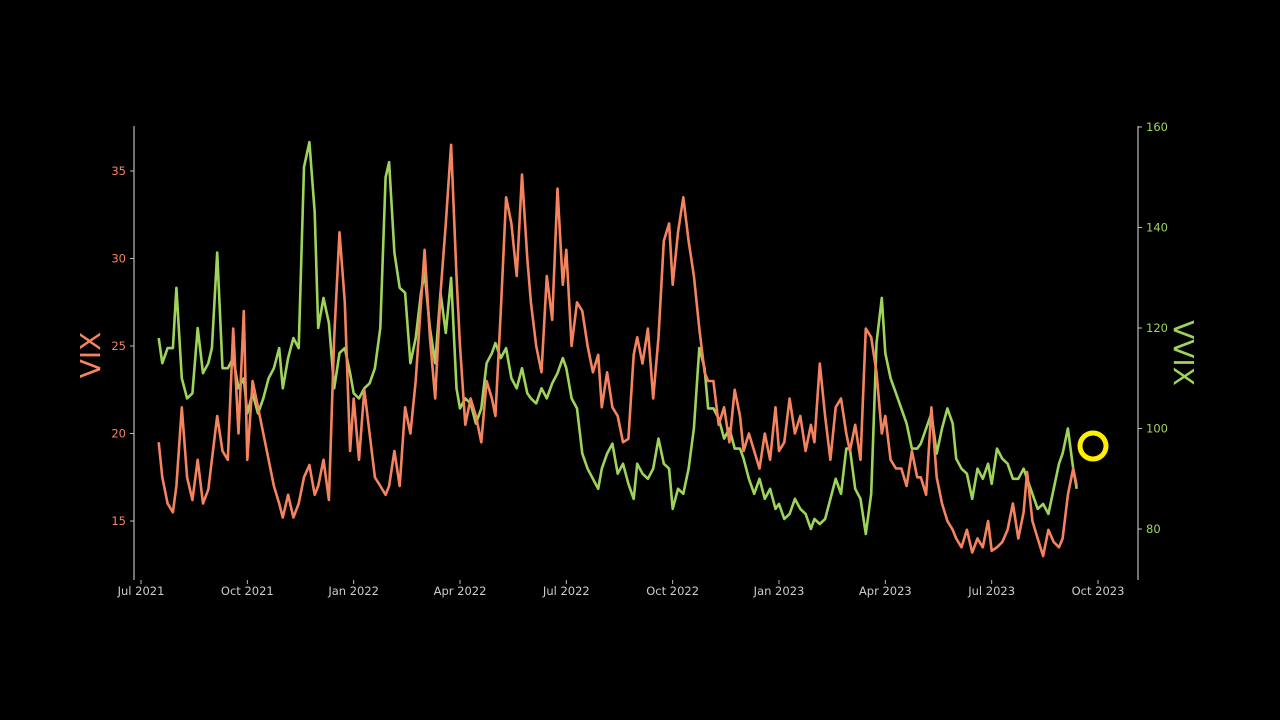 The image size is (1280, 720). What do you see at coordinates (1157, 228) in the screenshot?
I see `vvix-tick-label: 140` at bounding box center [1157, 228].